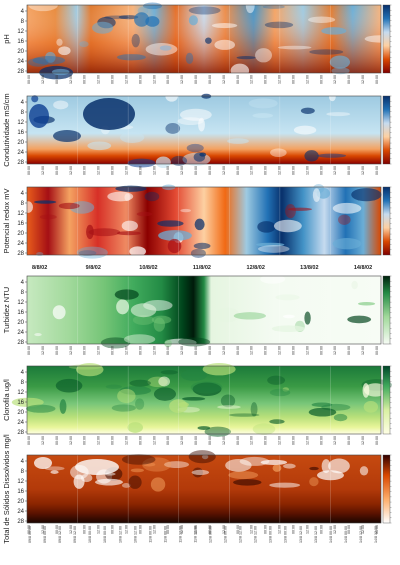  Describe the element at coordinates (6, 220) in the screenshot. I see `y-axis-label: Potencial redox mV` at that location.